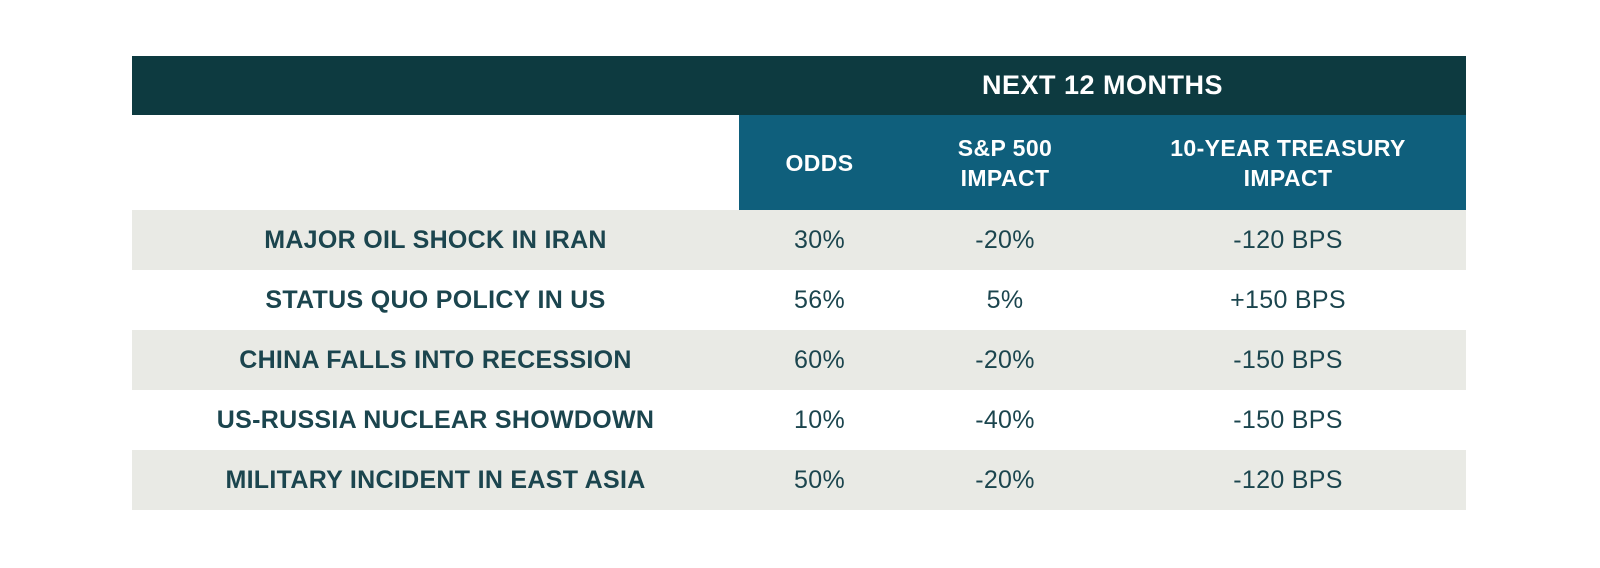 The width and height of the screenshot is (1600, 568). Describe the element at coordinates (1288, 147) in the screenshot. I see `column-header-treasury-line1: 10-YEAR TREASURY` at that location.